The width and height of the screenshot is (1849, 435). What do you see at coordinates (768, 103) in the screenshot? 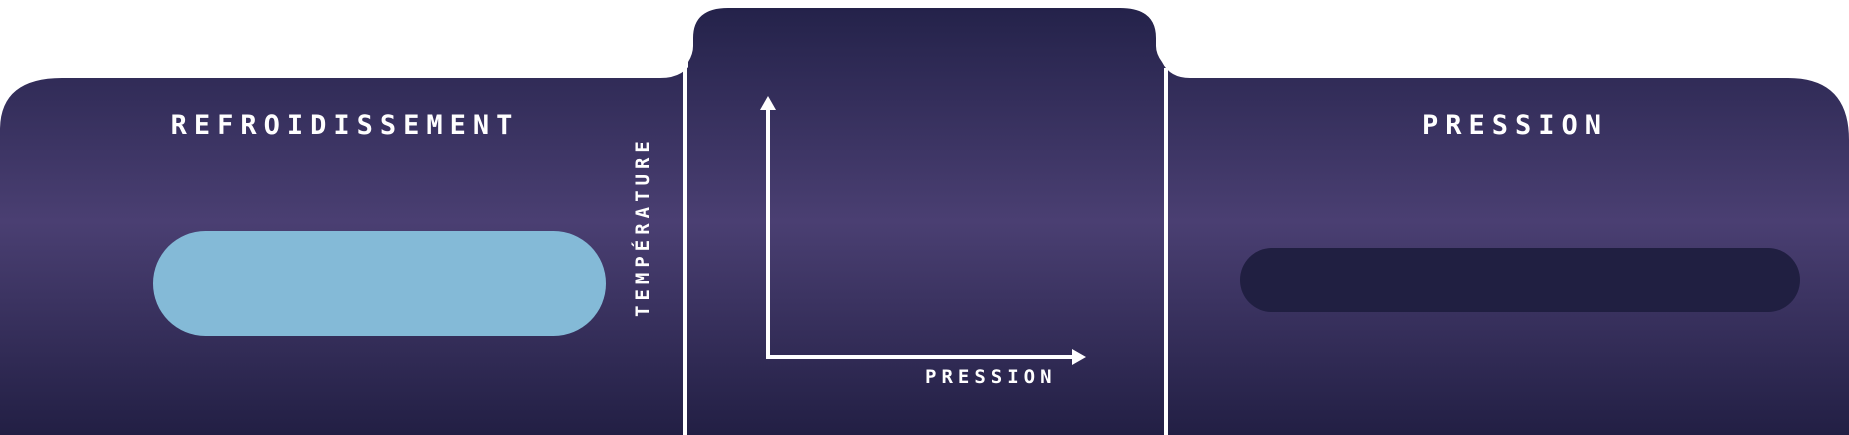
I see `y-axis-arrow` at bounding box center [768, 103].